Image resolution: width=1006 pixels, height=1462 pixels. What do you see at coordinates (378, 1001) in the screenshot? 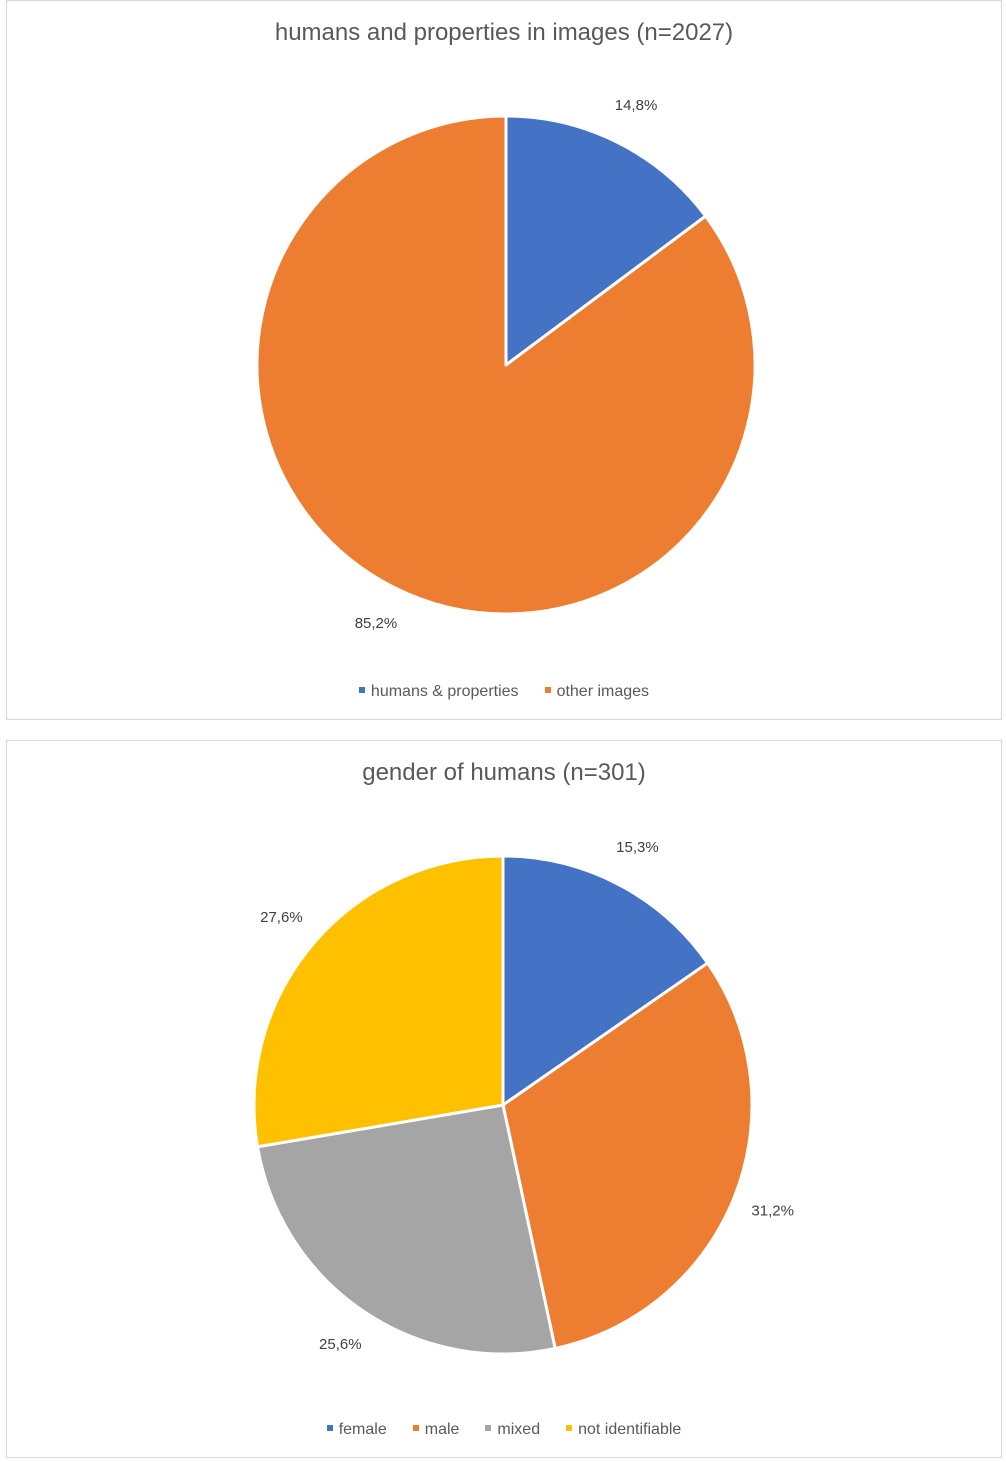
I see `pie-slice-not-identifiable` at bounding box center [378, 1001].